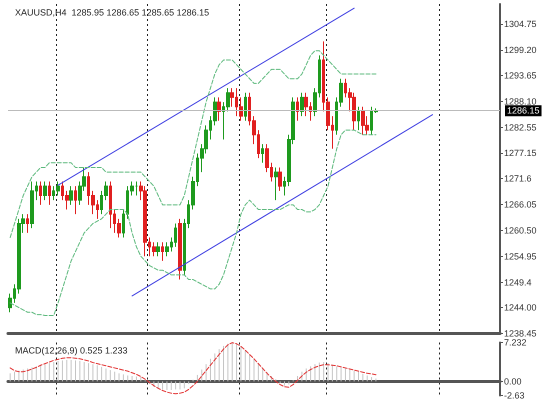  Describe the element at coordinates (520, 49) in the screenshot. I see `y-tick-label: 1299.20` at that location.